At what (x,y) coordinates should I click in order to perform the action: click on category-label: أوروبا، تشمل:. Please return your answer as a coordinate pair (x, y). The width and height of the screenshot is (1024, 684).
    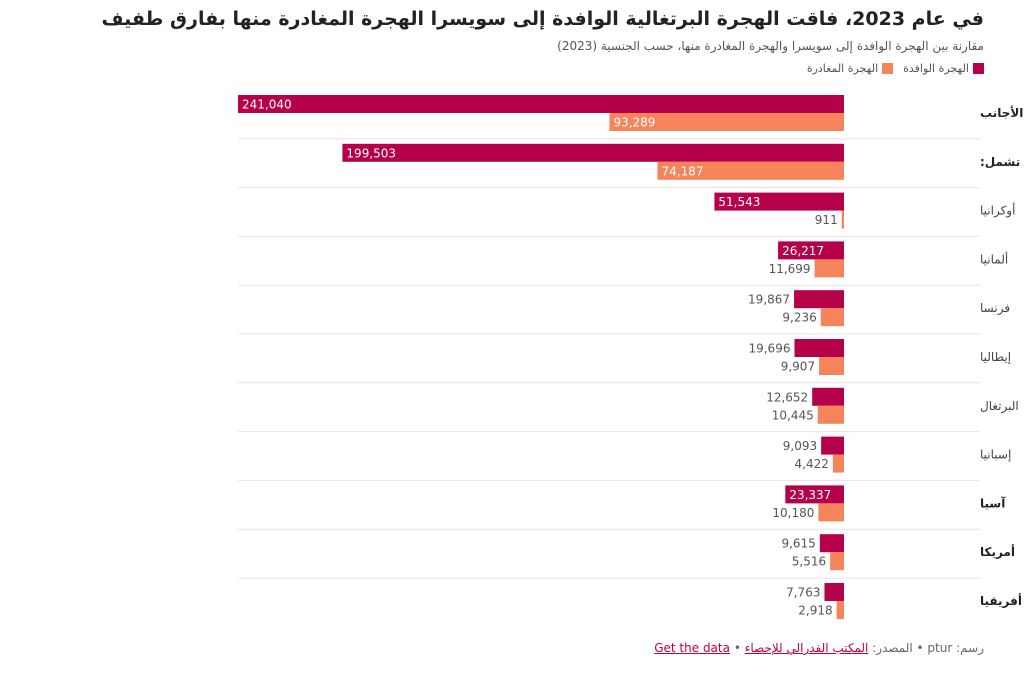
    Looking at the image, I should click on (1002, 162).